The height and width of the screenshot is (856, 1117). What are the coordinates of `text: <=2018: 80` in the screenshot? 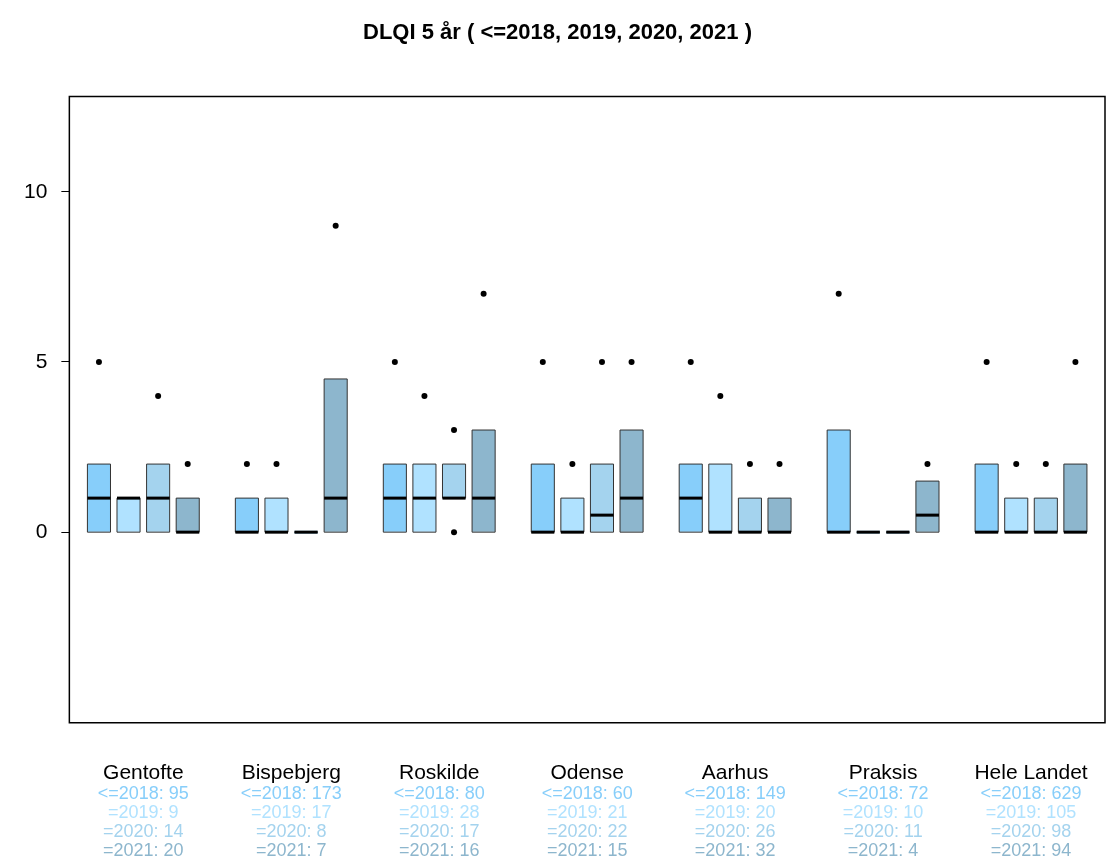 It's located at (439, 792).